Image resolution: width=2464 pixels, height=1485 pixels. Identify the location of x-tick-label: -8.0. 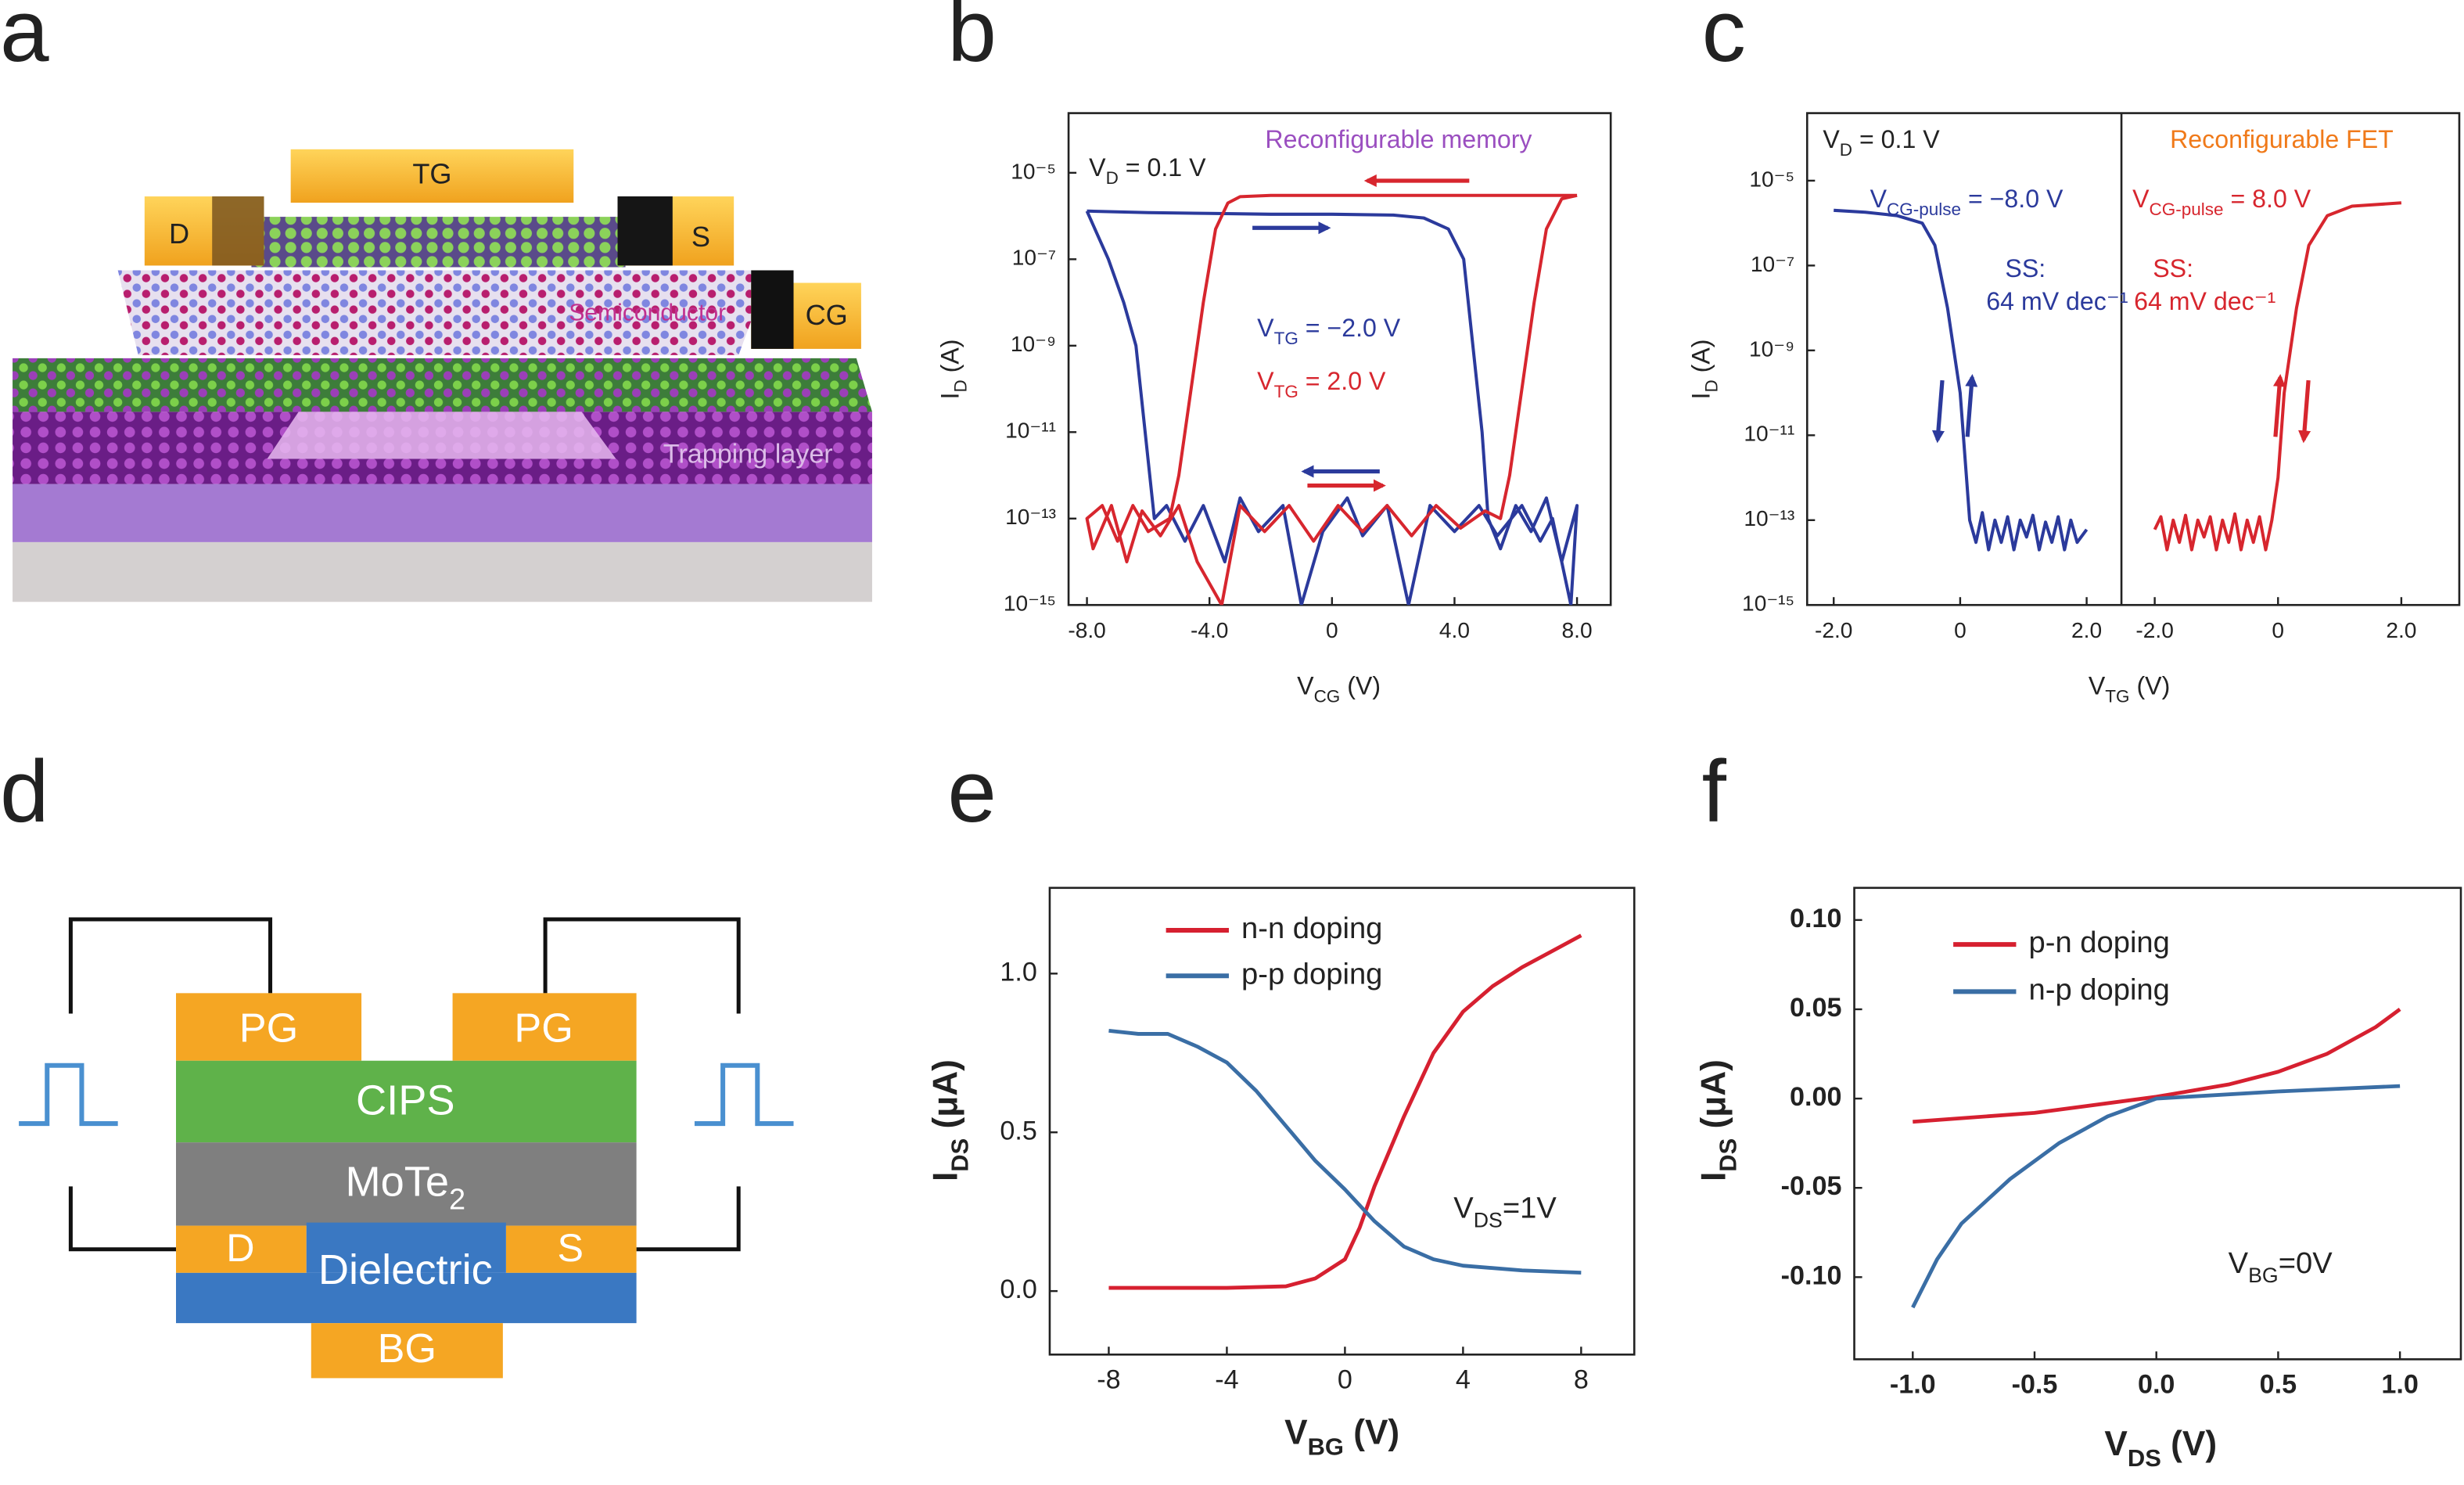
(1086, 630).